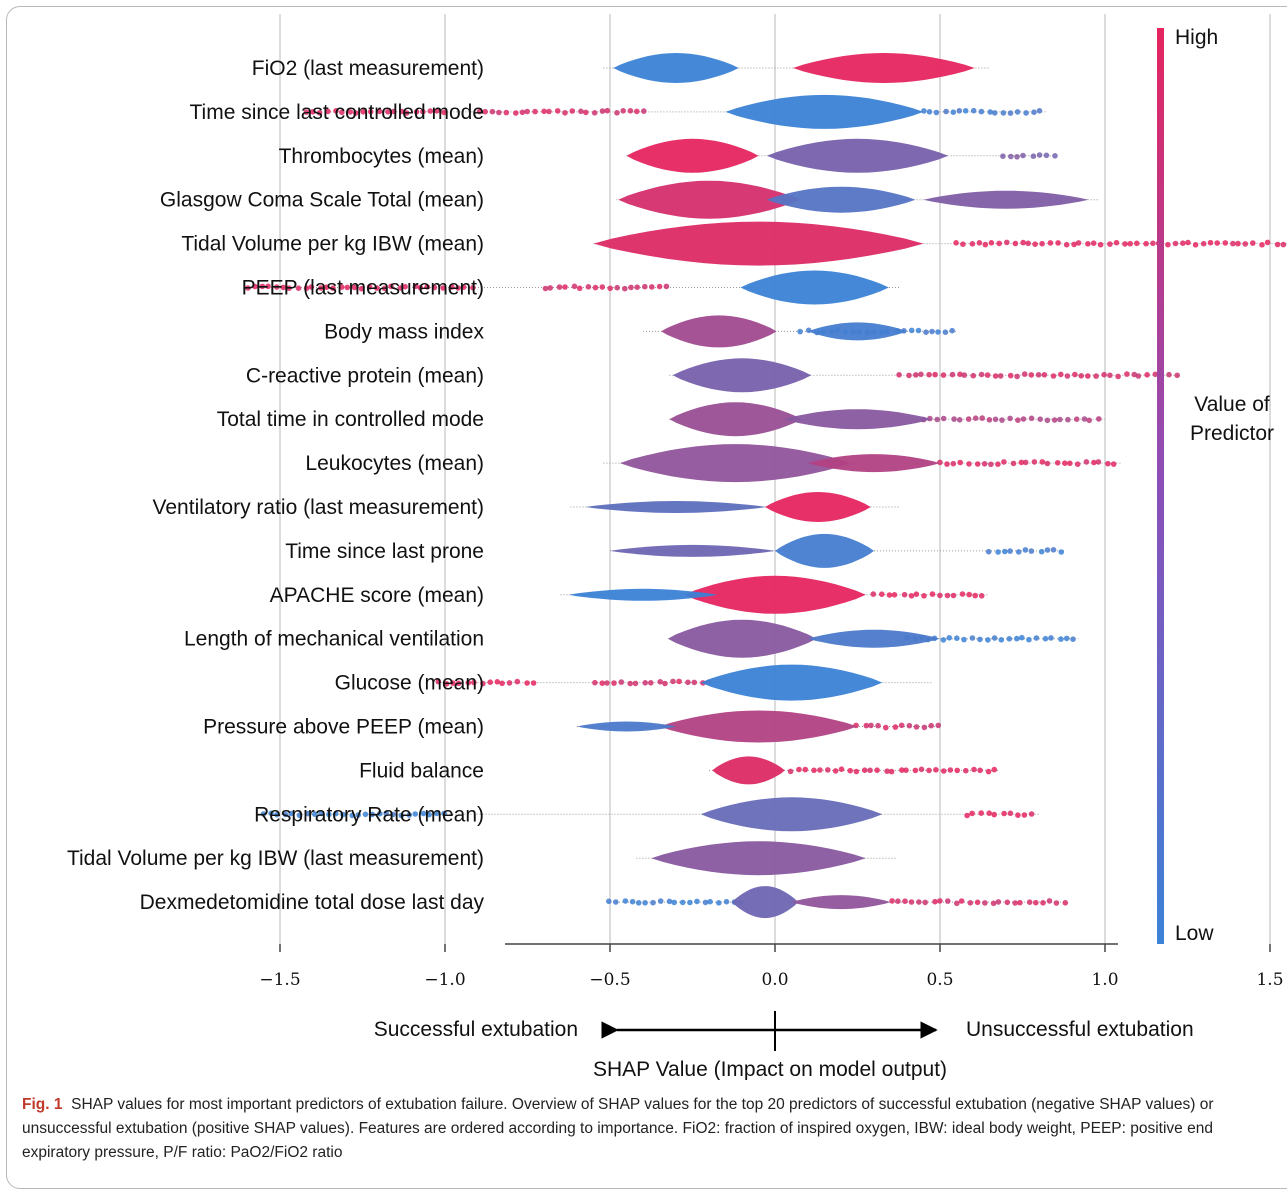 The width and height of the screenshot is (1287, 1196). Describe the element at coordinates (1080, 1029) in the screenshot. I see `direction-right-label: Unsuccessful extubation` at that location.